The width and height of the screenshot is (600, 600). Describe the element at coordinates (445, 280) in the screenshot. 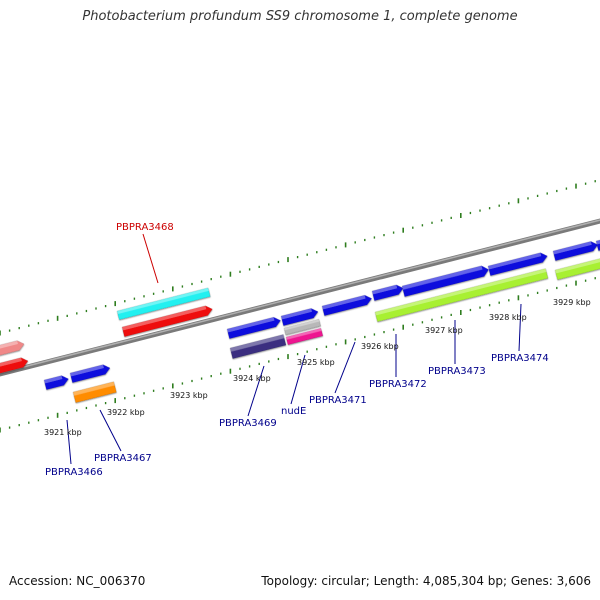

I see `feature-blue-pbpra3473` at that location.